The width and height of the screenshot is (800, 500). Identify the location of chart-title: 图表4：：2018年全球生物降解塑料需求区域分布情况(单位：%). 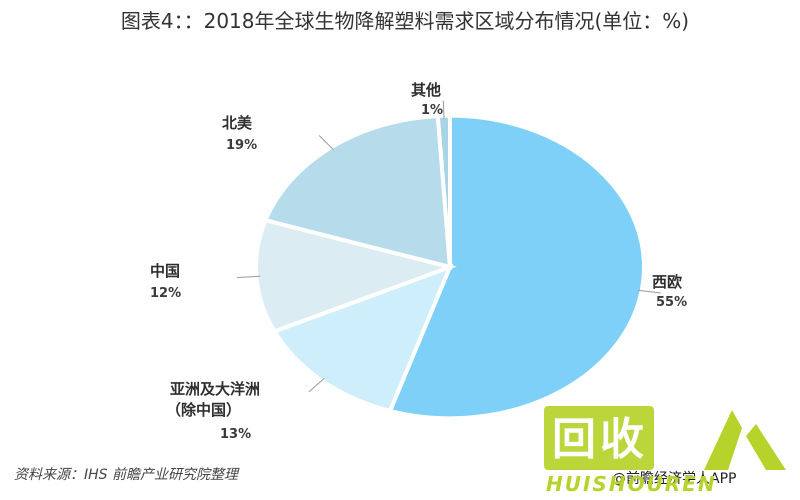
(405, 21).